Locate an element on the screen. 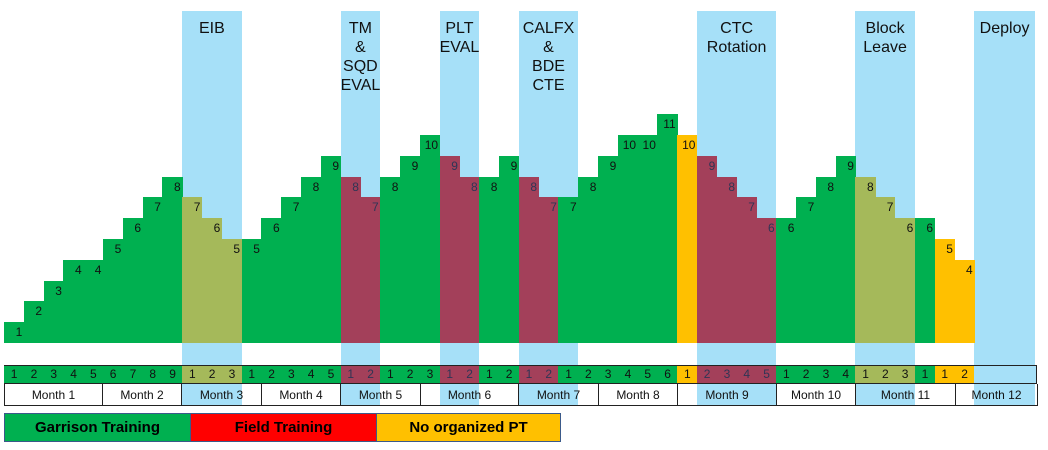 Image resolution: width=1048 pixels, height=450 pixels. week-cell-empty is located at coordinates (1005, 374).